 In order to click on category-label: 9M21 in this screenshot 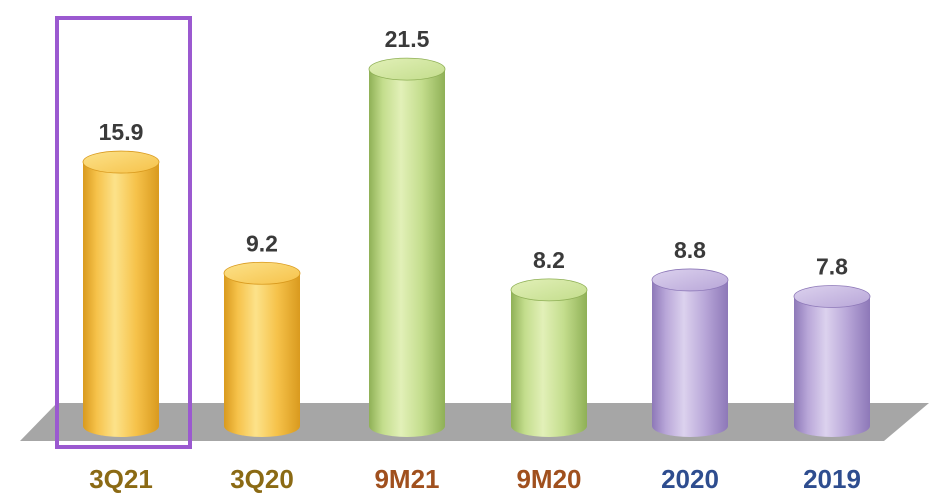, I will do `click(406, 479)`.